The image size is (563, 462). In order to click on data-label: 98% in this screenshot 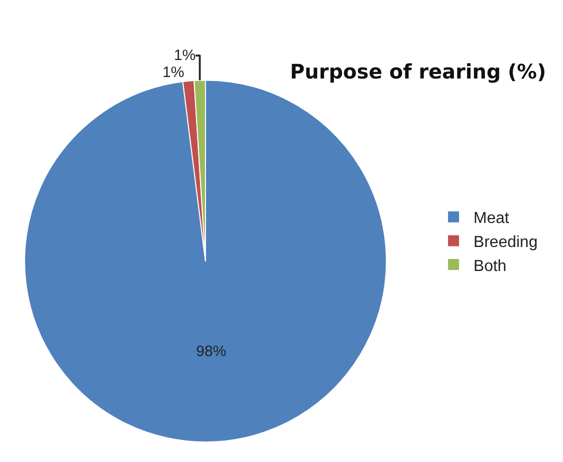, I will do `click(211, 351)`.